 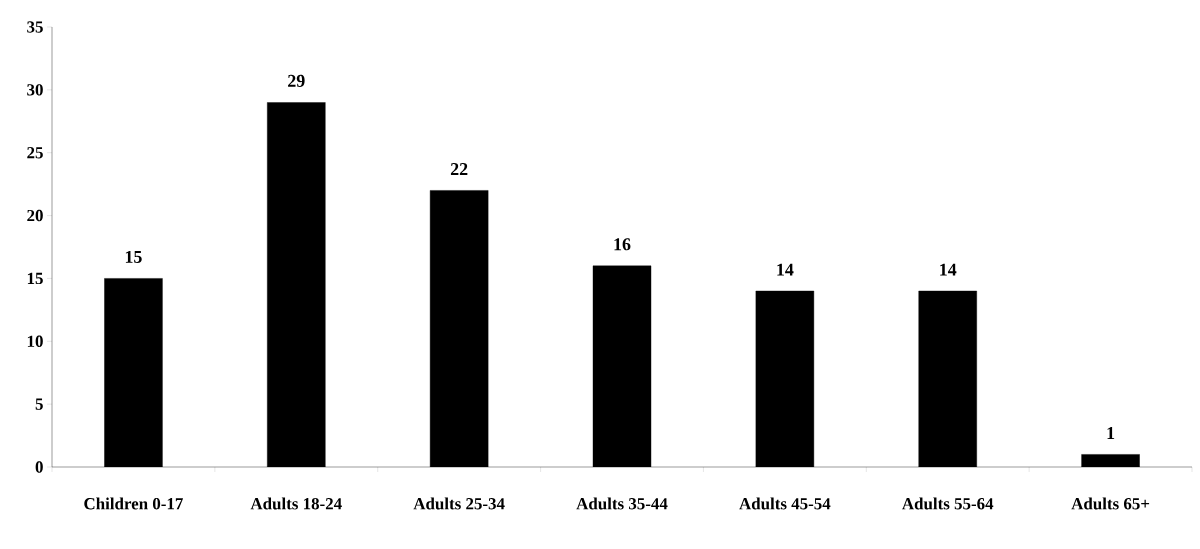 What do you see at coordinates (35, 215) in the screenshot?
I see `y-tick-label: 20` at bounding box center [35, 215].